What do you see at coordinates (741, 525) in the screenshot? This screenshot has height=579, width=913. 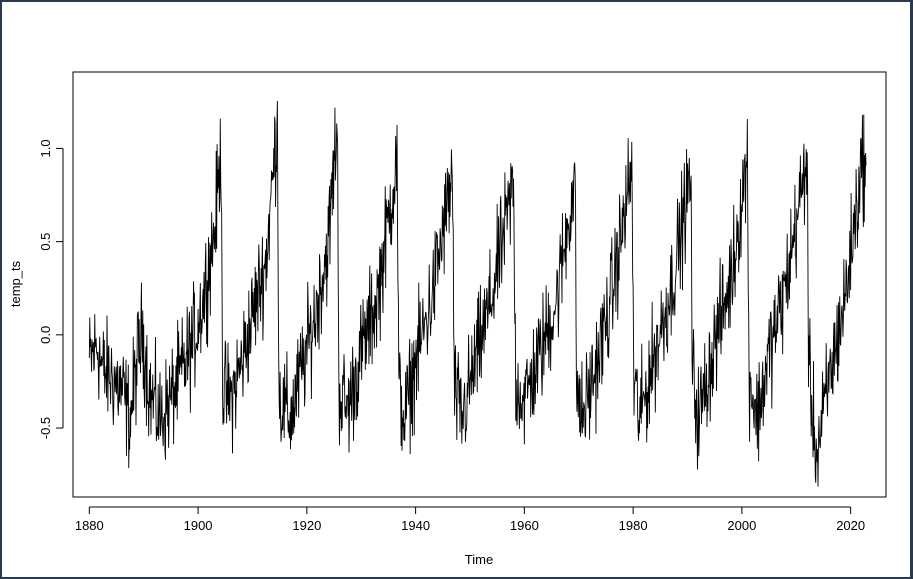 I see `x-tick-label: 2000` at bounding box center [741, 525].